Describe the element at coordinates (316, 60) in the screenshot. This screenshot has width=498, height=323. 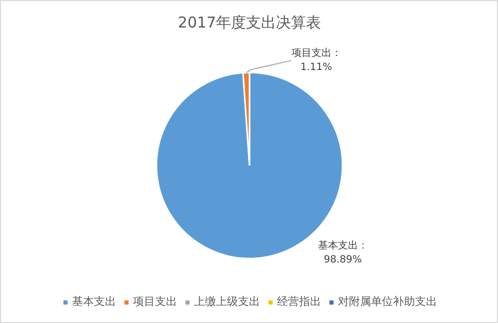
I see `data-label: 项目支出： 1.11%` at that location.